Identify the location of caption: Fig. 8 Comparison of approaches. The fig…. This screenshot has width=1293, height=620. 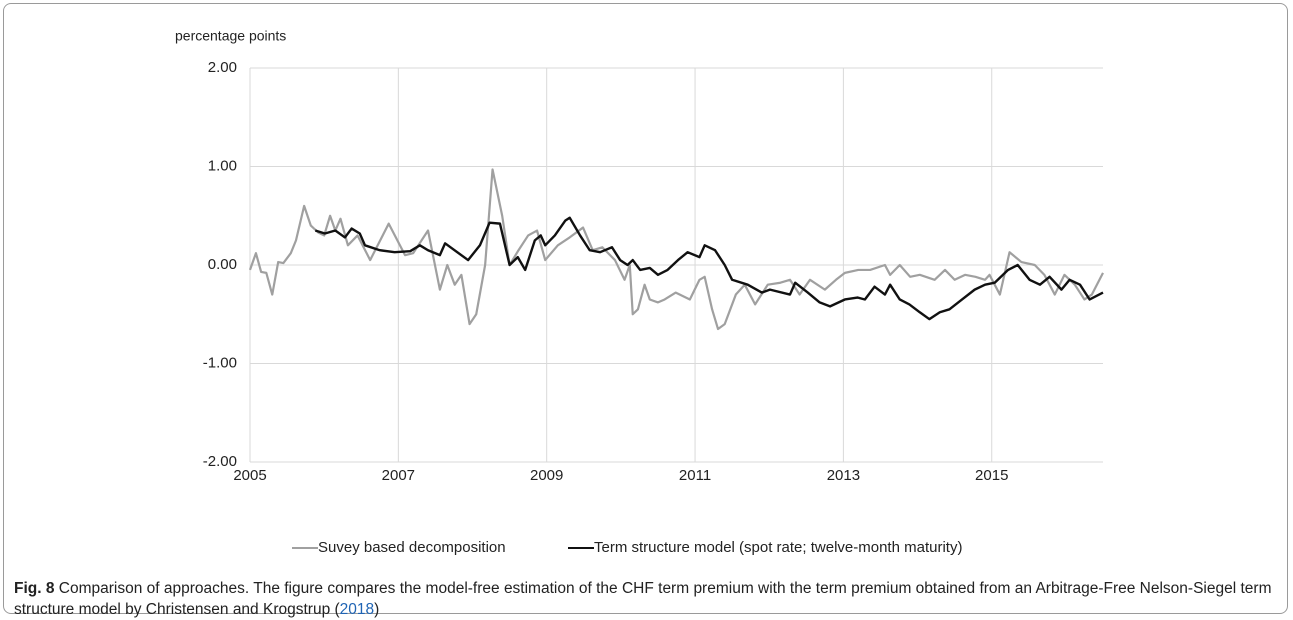
(646, 599).